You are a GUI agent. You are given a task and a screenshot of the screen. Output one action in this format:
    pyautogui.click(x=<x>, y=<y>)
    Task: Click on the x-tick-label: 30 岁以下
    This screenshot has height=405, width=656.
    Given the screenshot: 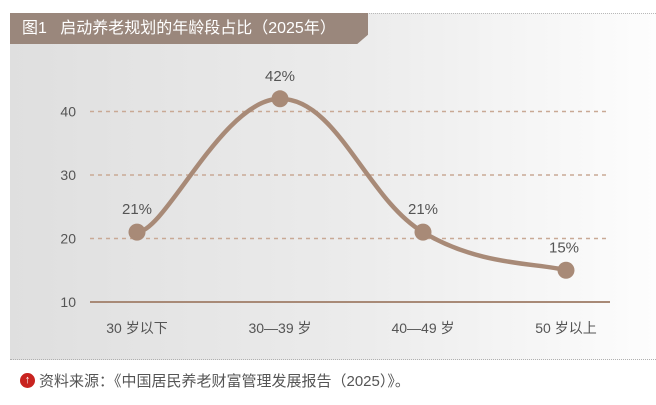 What is the action you would take?
    pyautogui.click(x=136, y=328)
    